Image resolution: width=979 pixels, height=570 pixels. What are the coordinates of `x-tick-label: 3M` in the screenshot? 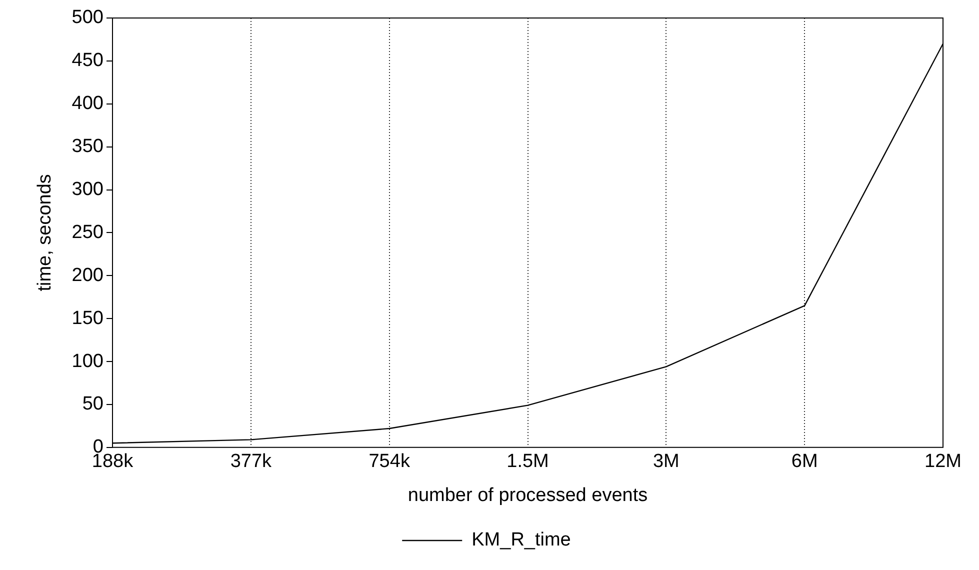 It's located at (666, 461).